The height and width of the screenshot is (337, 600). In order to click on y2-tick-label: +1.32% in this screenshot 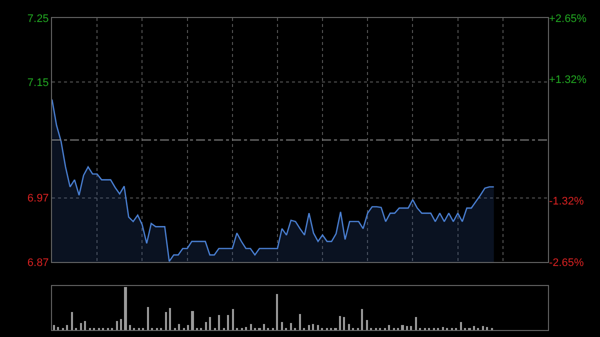, I will do `click(567, 80)`.